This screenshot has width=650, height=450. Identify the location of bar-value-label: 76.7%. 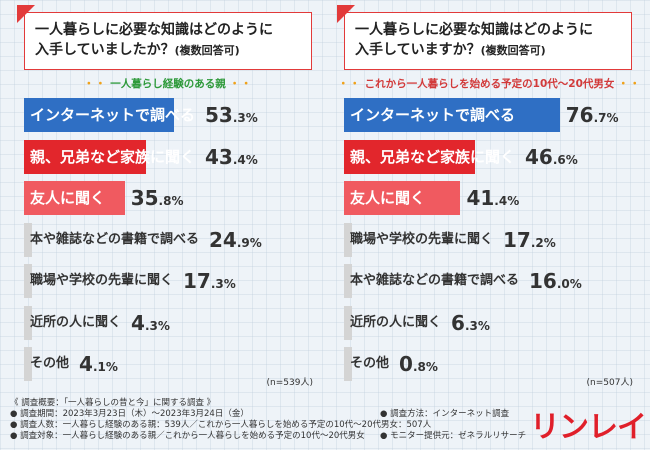
(592, 115).